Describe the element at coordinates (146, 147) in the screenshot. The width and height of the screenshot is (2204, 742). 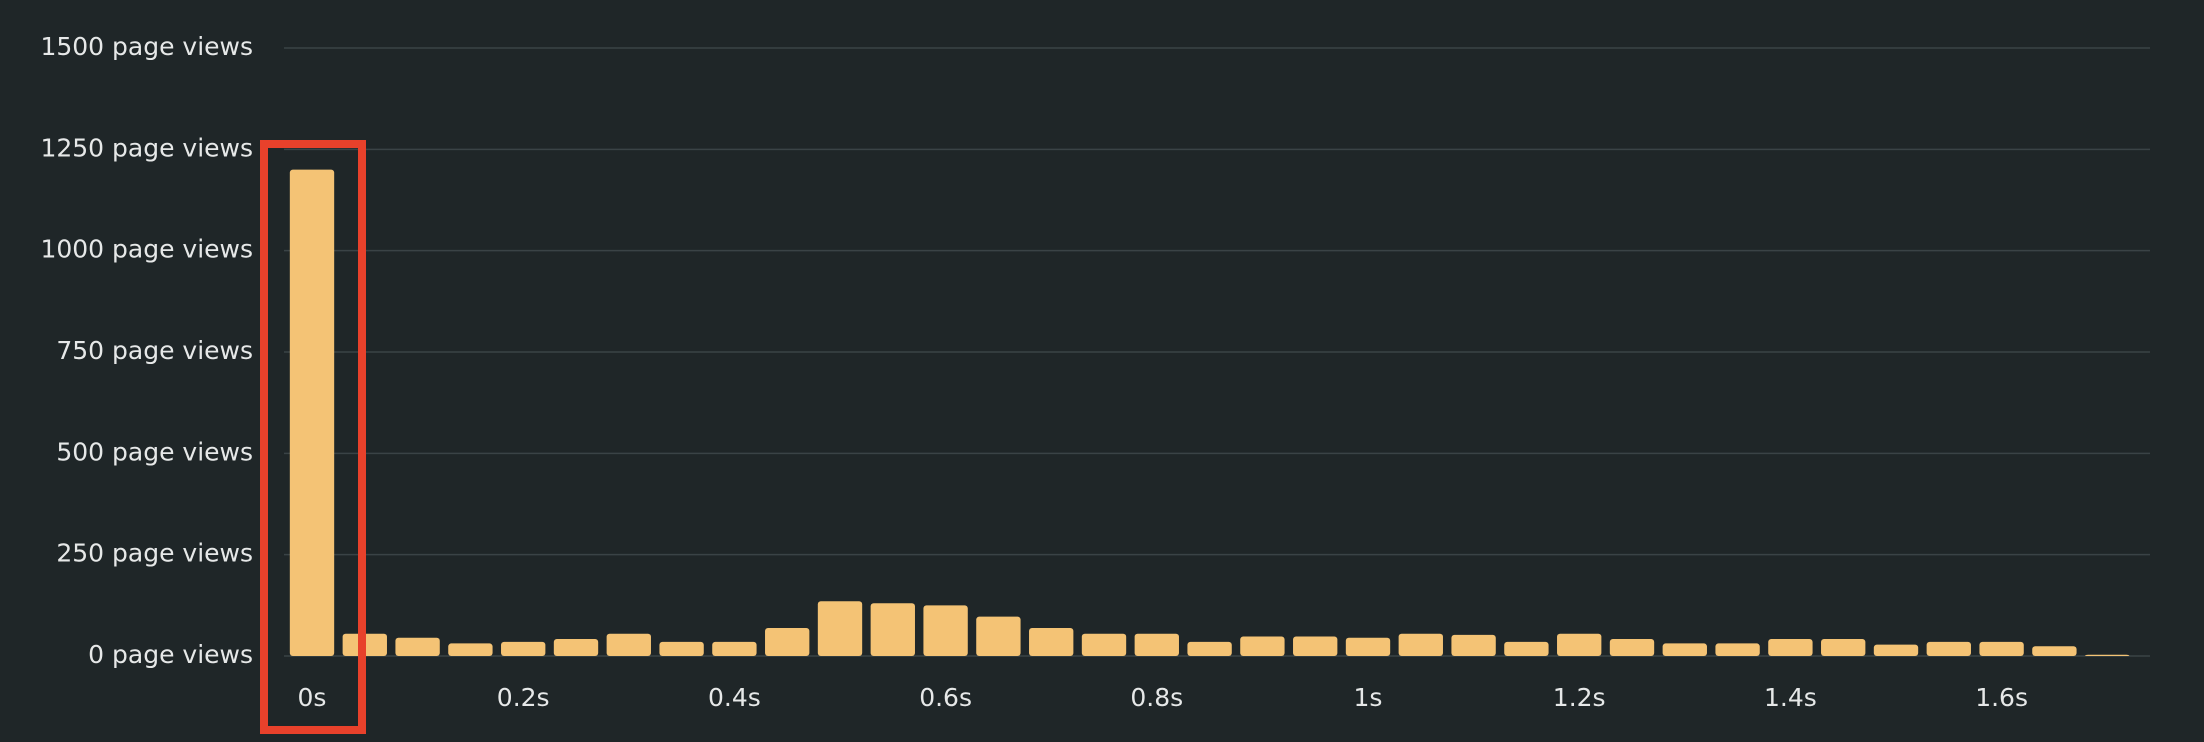
I see `y-tick-label: 1250 page views` at that location.